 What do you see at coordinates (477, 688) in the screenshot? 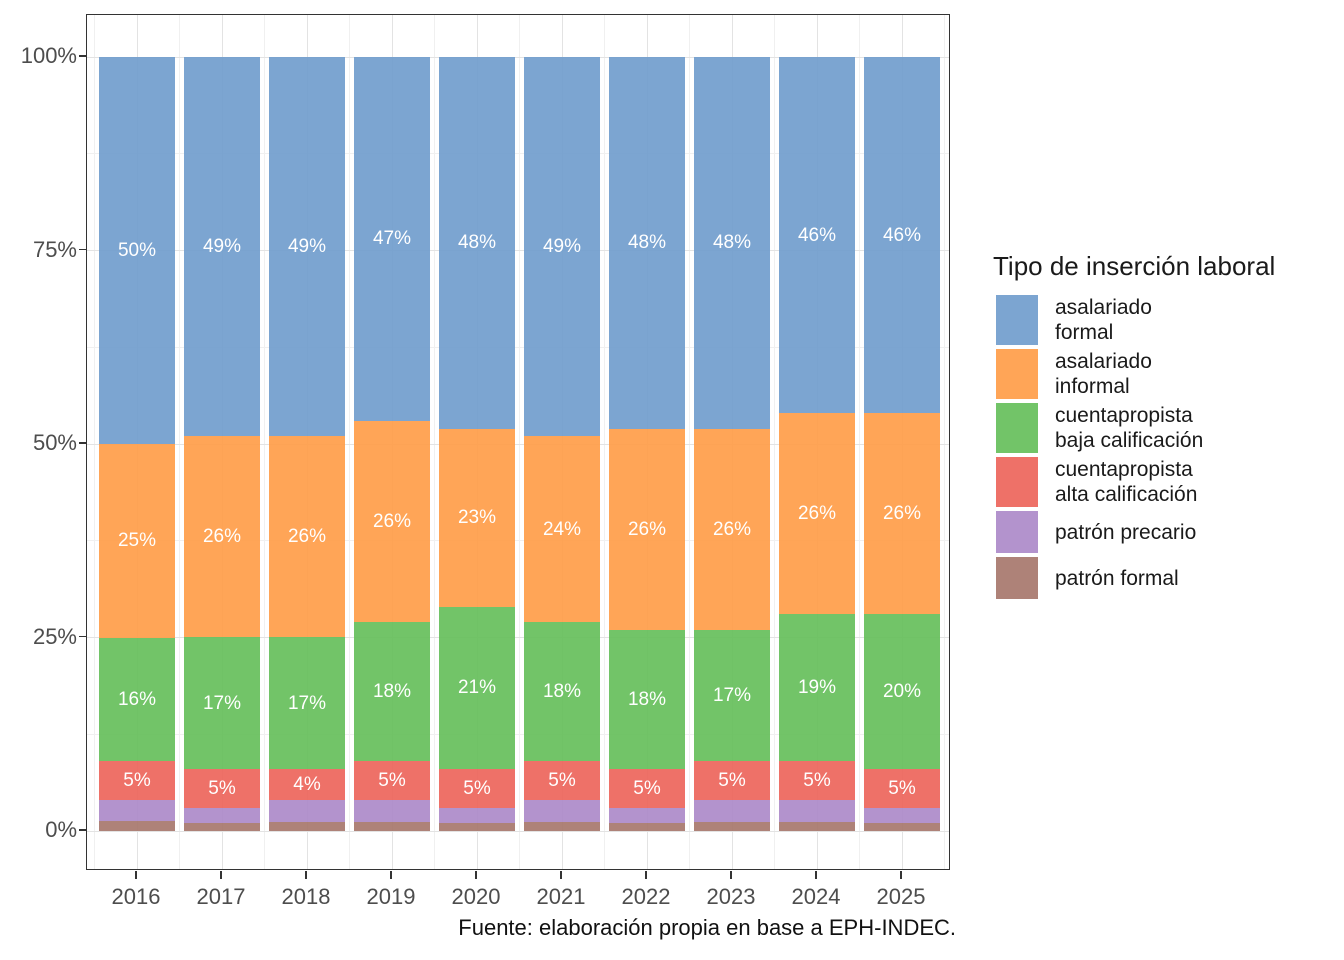
I see `bar-segment-label: 21%` at bounding box center [477, 688].